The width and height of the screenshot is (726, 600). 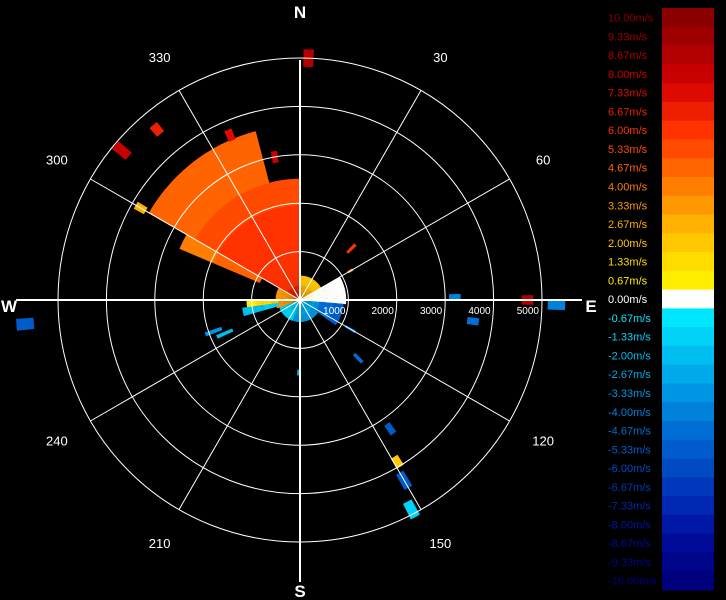 What do you see at coordinates (628, 112) in the screenshot?
I see `legend-label: 6.67m/s` at bounding box center [628, 112].